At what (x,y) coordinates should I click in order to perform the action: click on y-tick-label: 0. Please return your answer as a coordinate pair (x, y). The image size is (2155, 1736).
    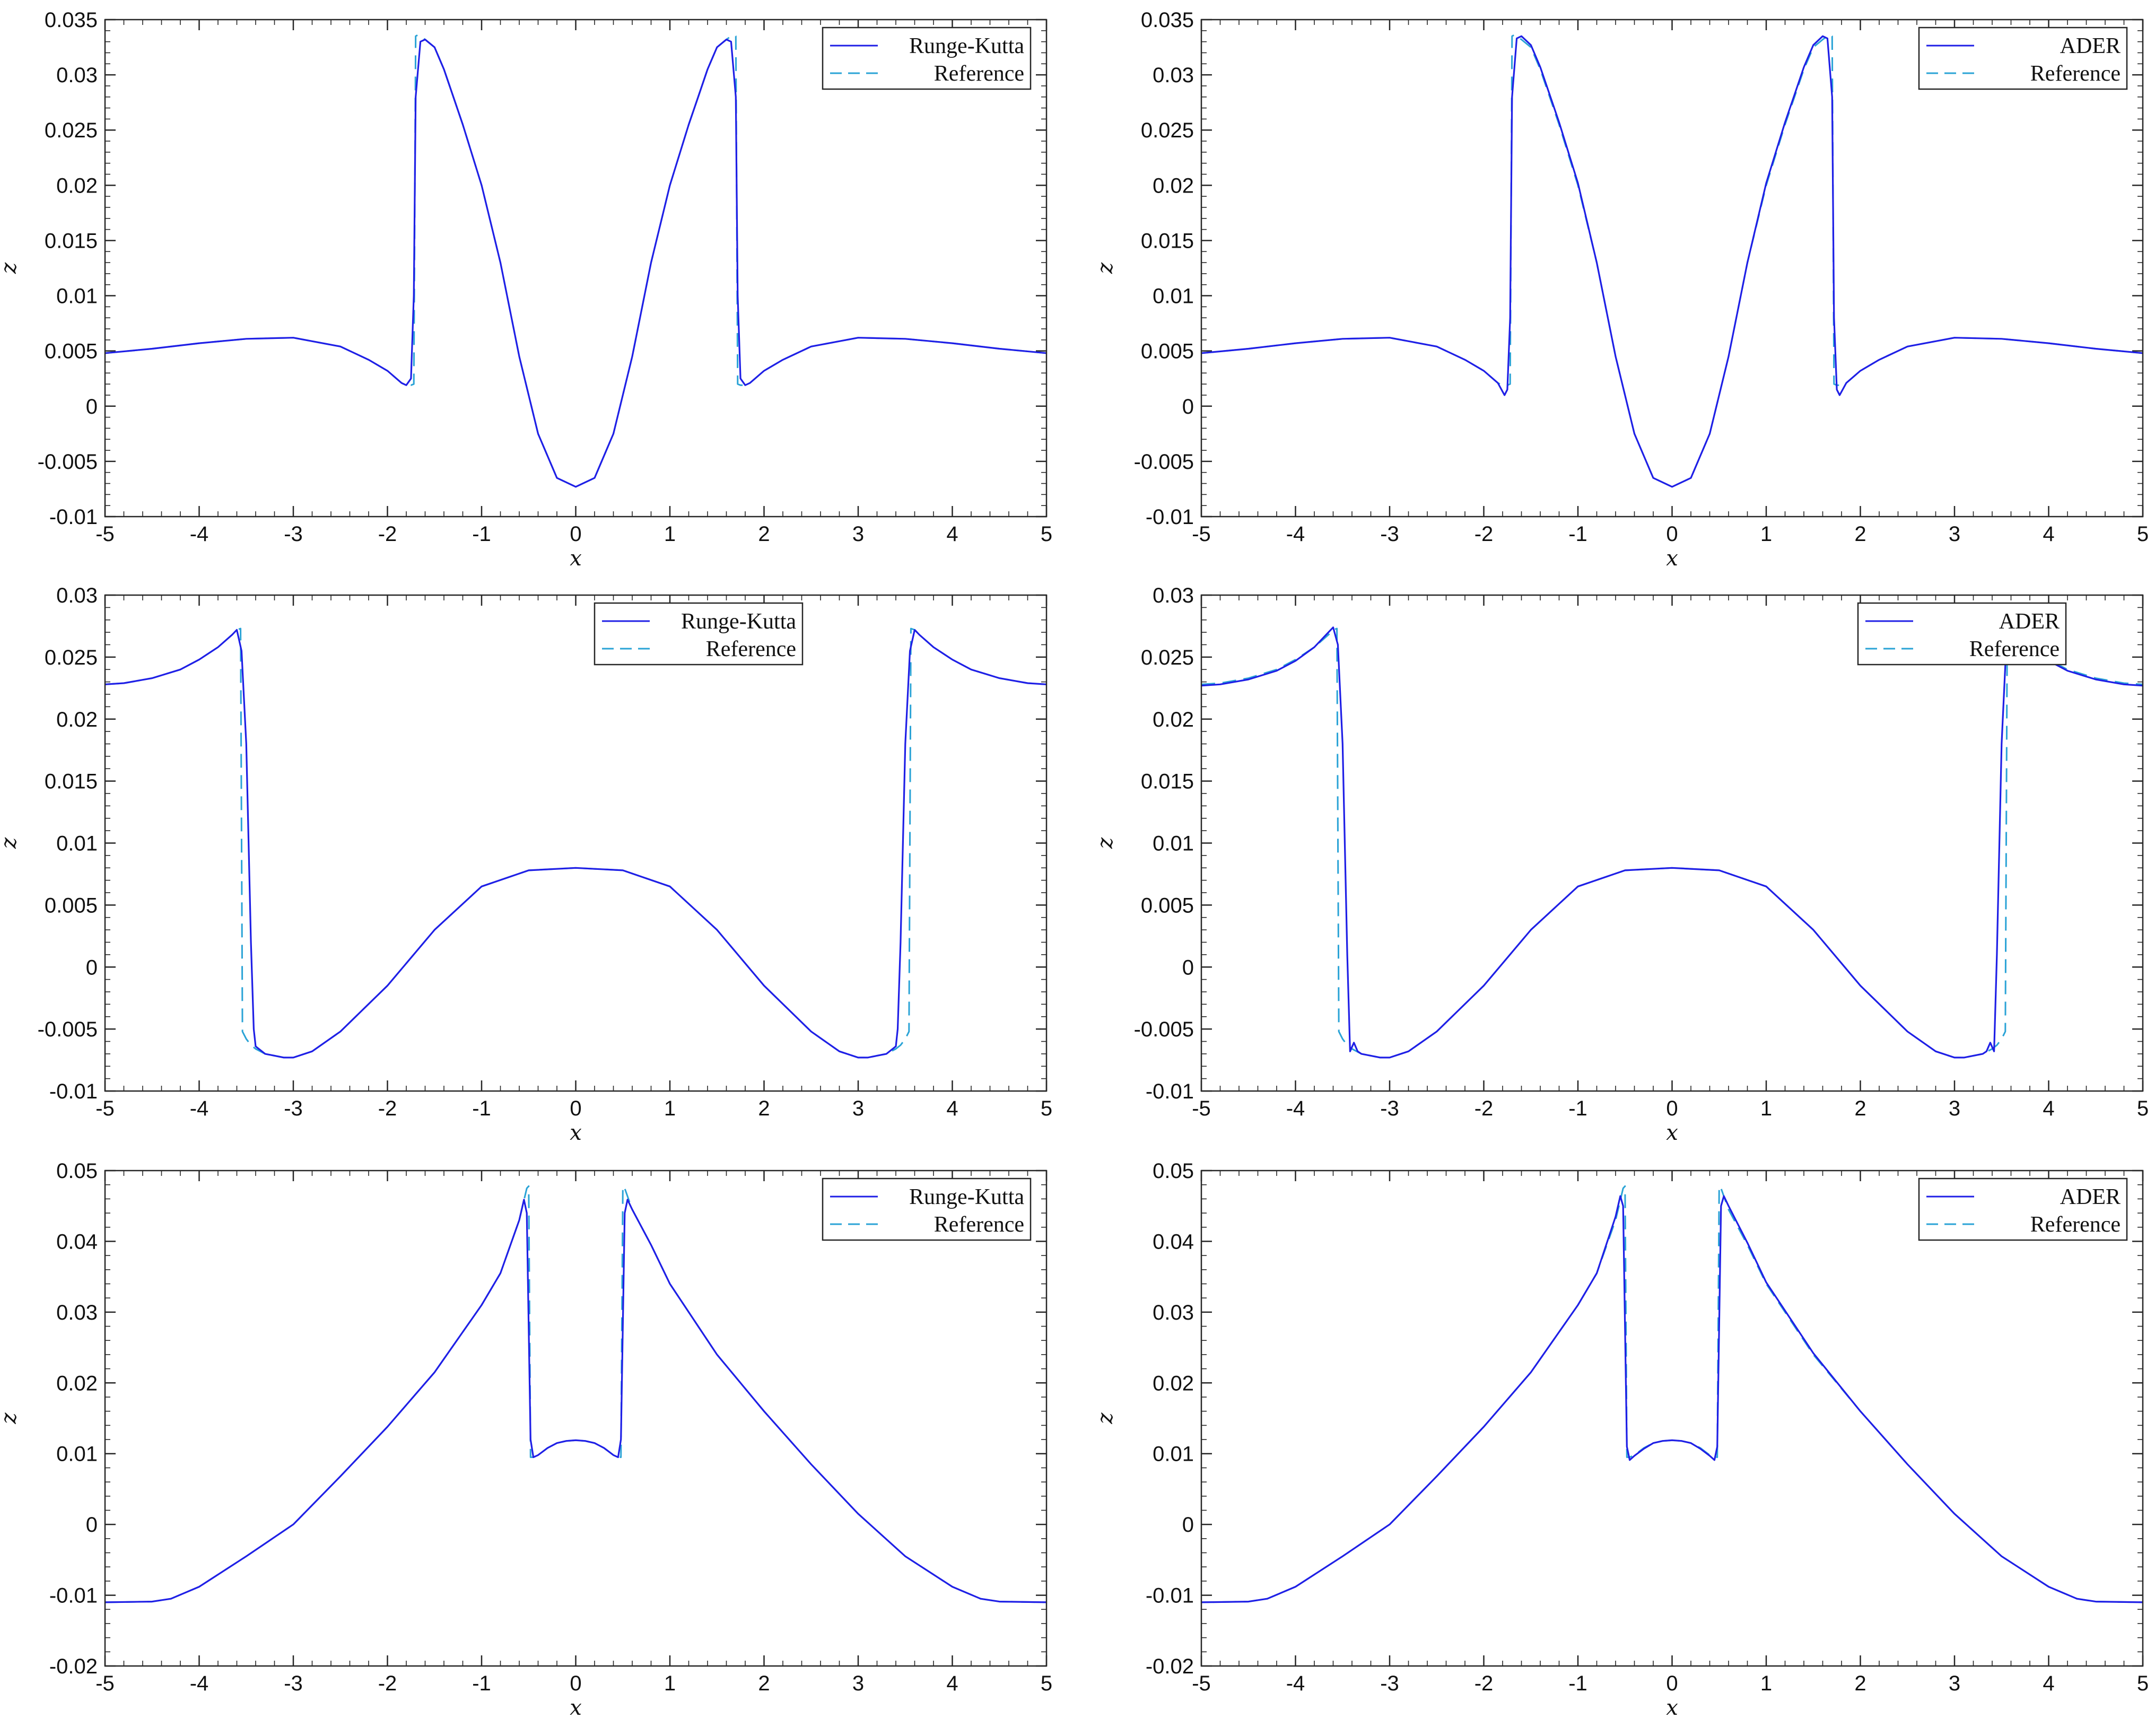
    Looking at the image, I should click on (92, 1525).